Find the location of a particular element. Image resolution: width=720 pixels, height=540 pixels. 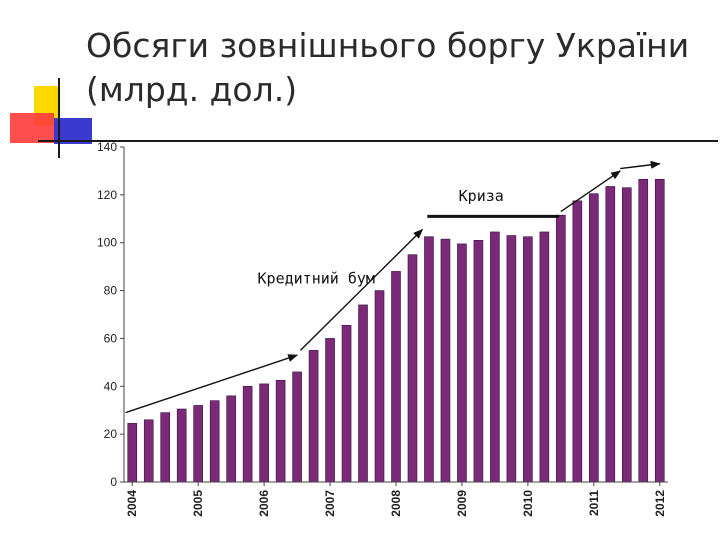

annotation-label: Криза is located at coordinates (481, 196).